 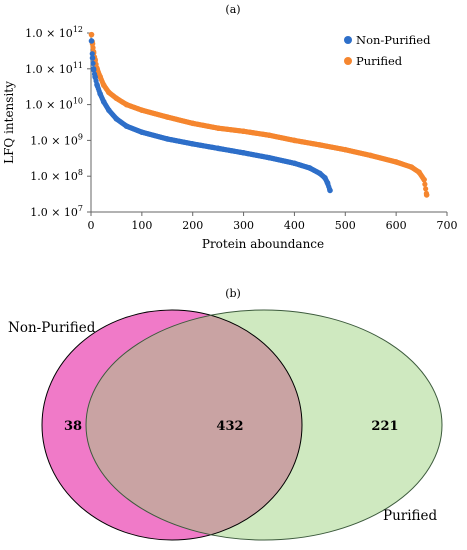 What do you see at coordinates (396, 225) in the screenshot?
I see `x-tick-label: 600` at bounding box center [396, 225].